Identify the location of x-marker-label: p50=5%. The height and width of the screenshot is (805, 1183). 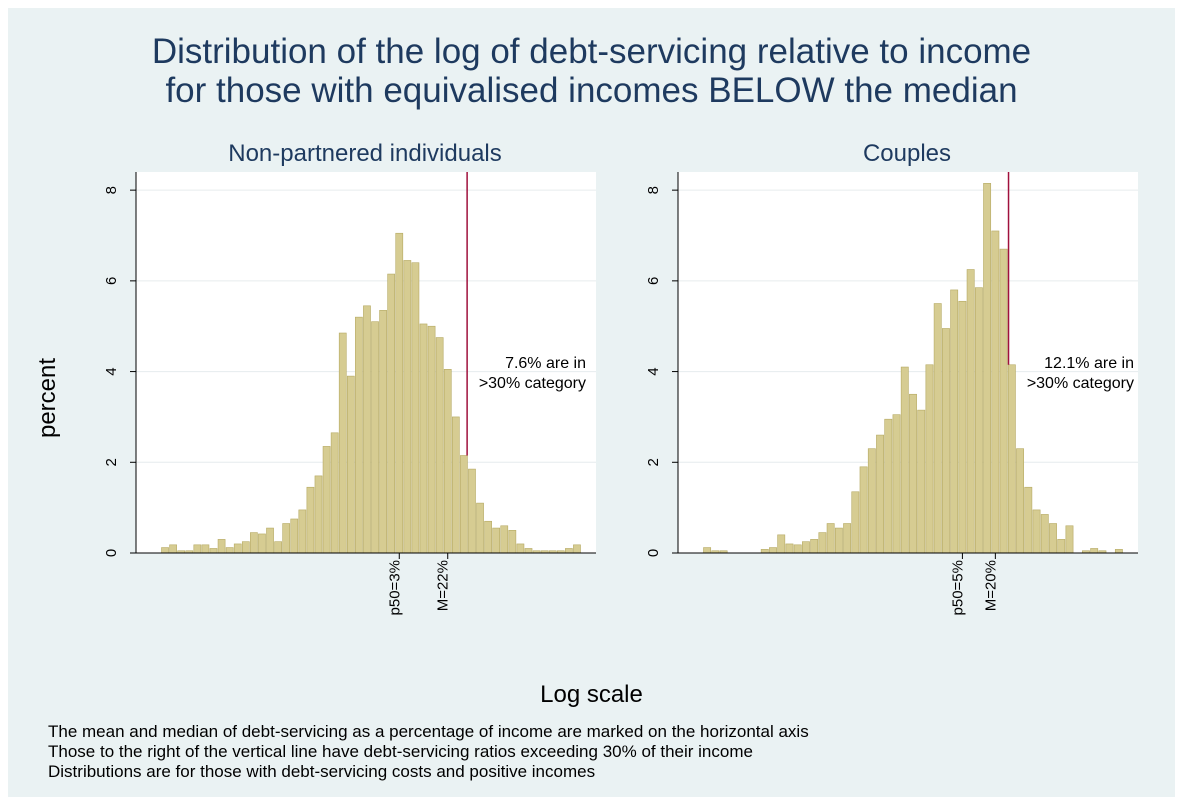
(957, 587).